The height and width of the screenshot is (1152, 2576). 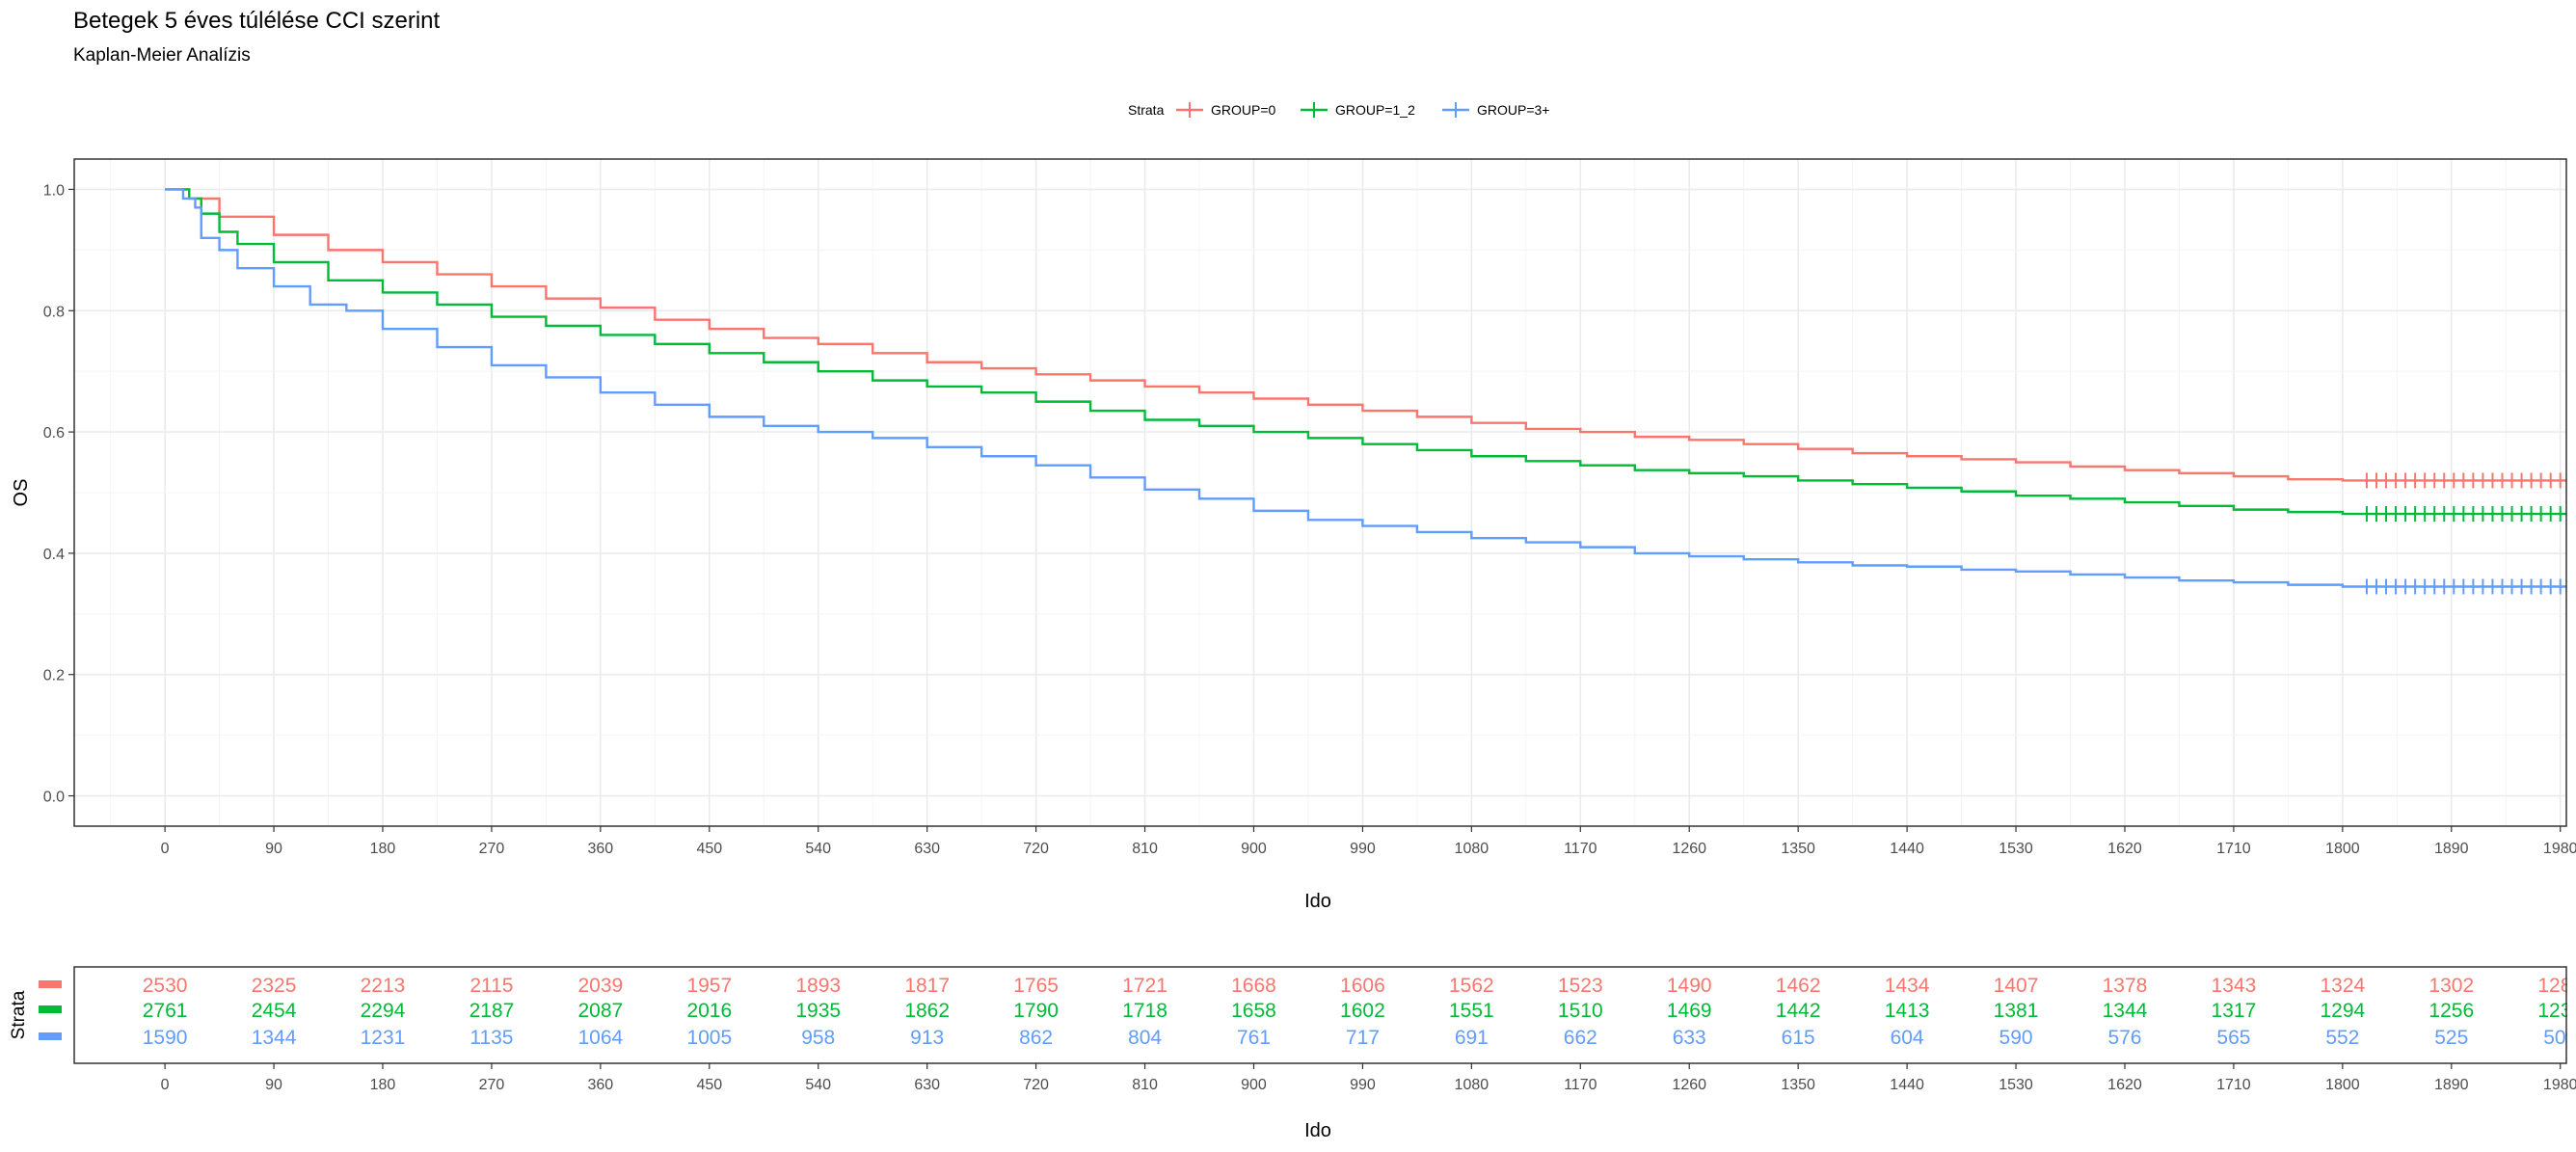 What do you see at coordinates (2016, 1011) in the screenshot?
I see `risk-cell: 1381` at bounding box center [2016, 1011].